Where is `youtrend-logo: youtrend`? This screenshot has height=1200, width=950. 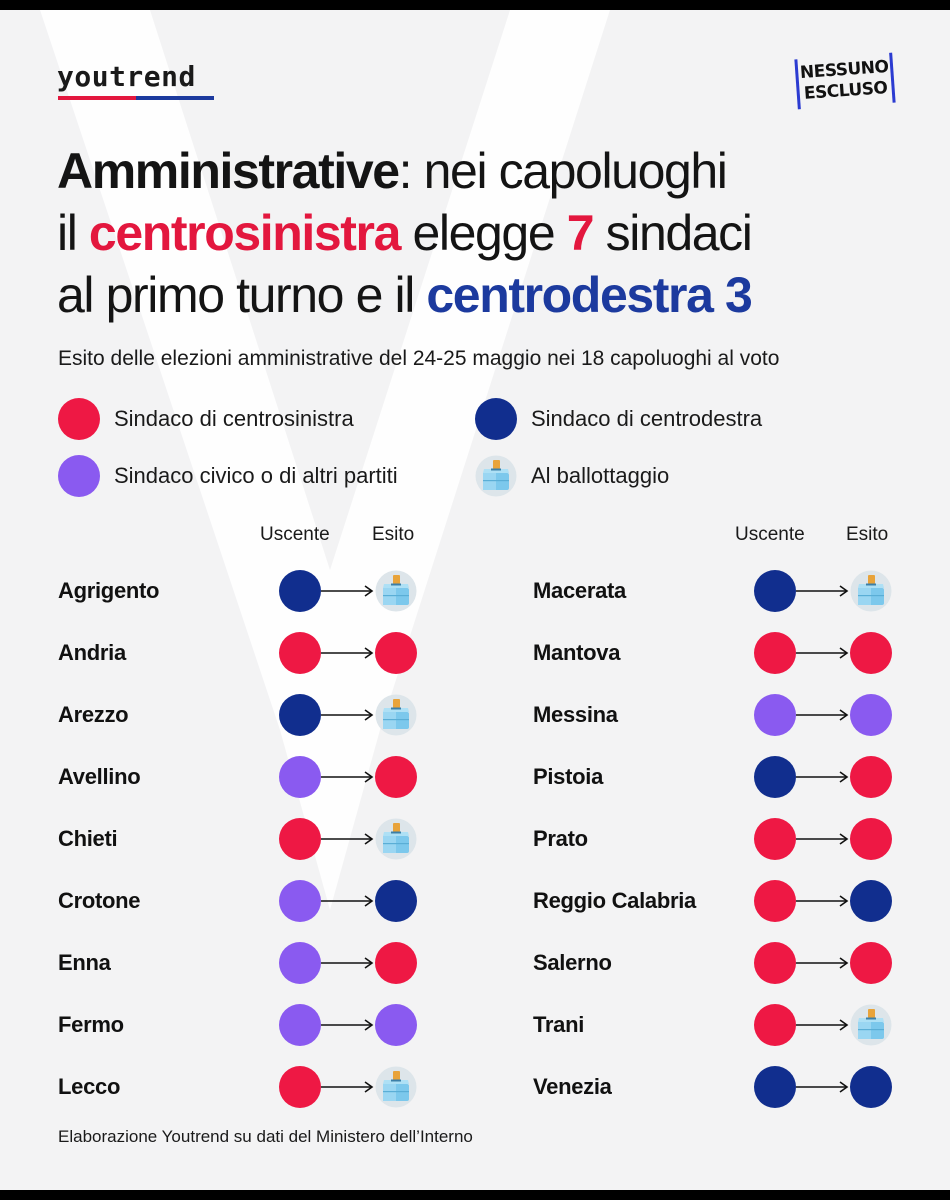
youtrend-logo: youtrend is located at coordinates (126, 76).